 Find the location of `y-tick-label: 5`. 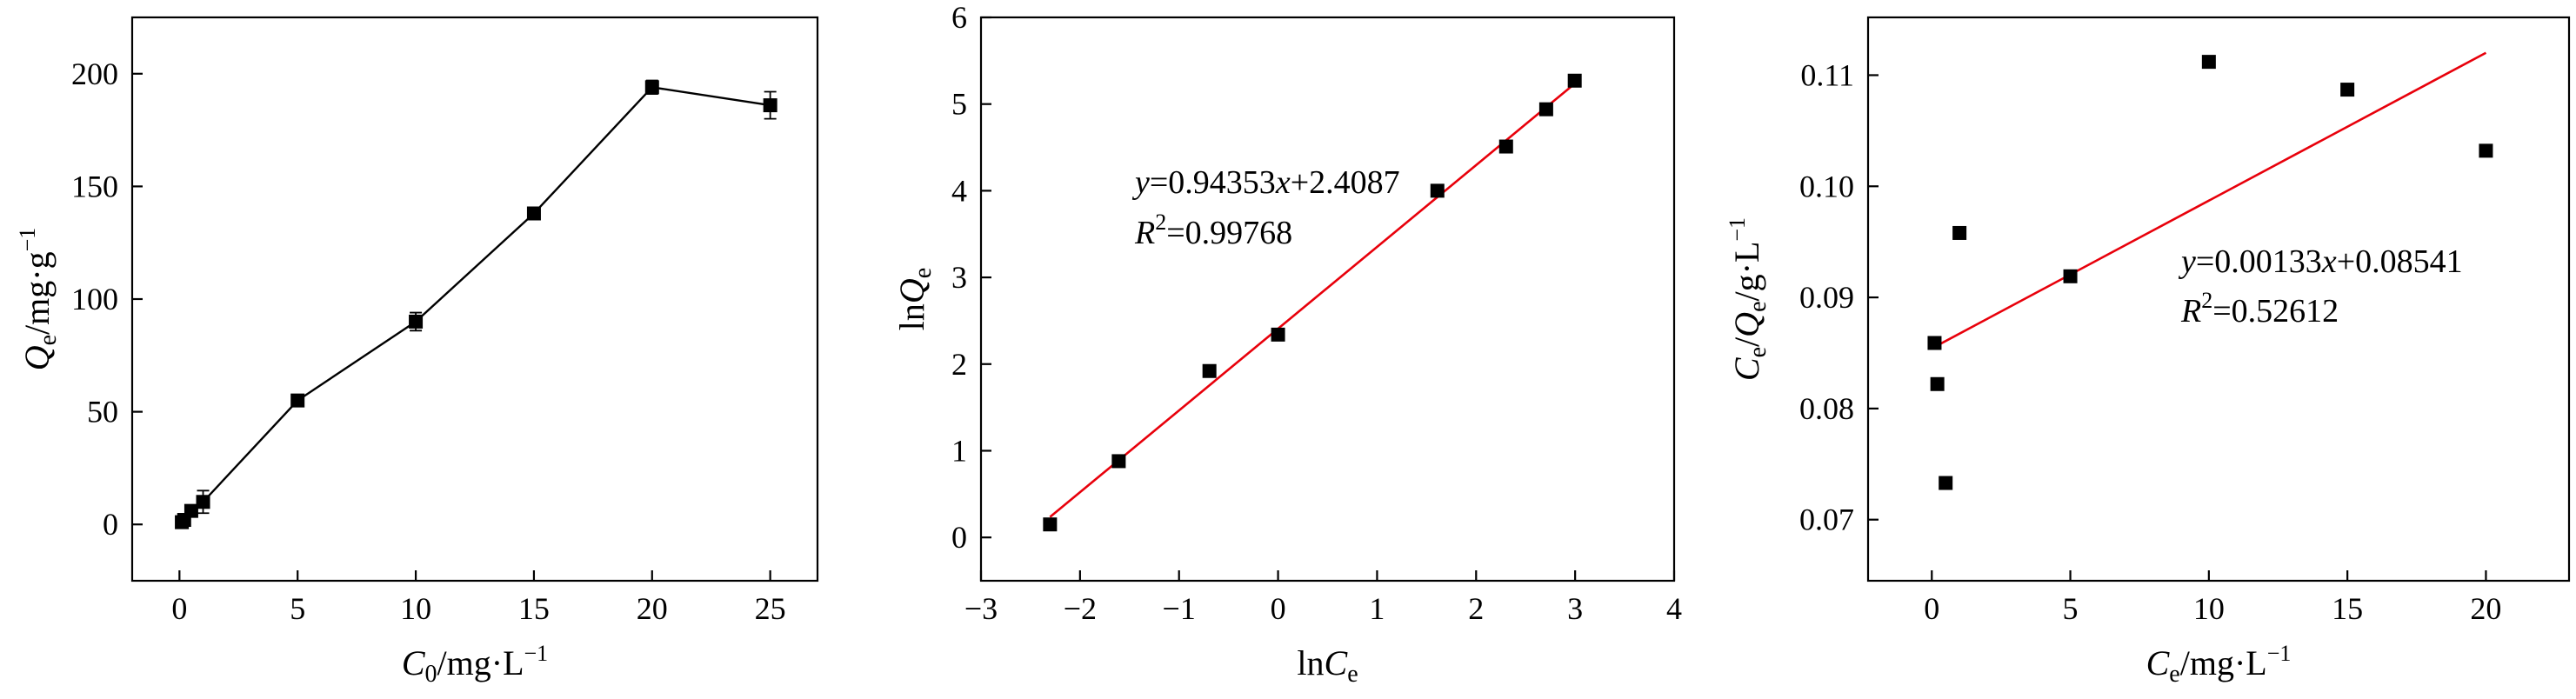

y-tick-label: 5 is located at coordinates (959, 104).